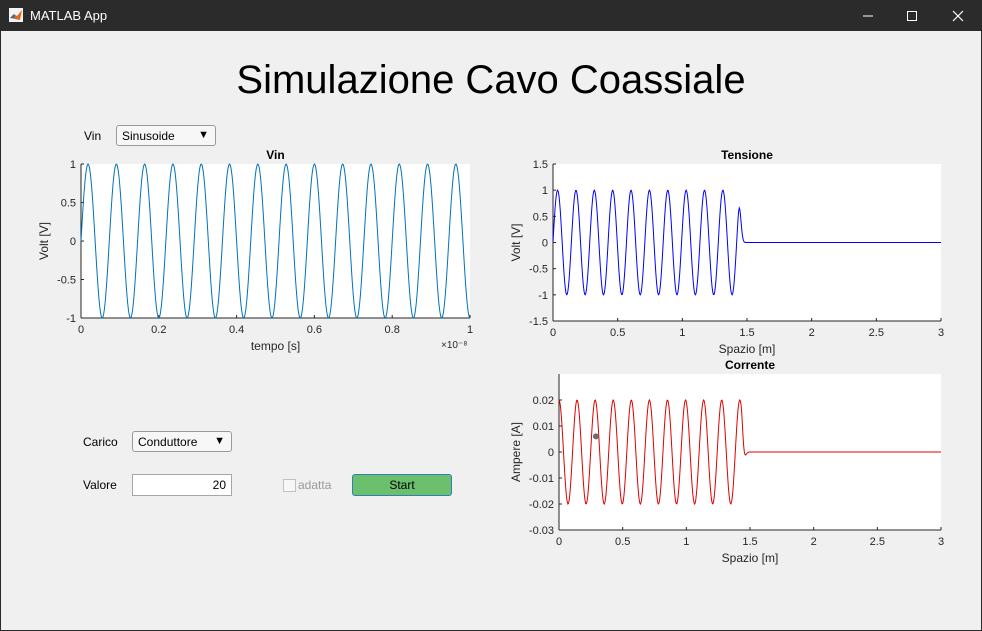 The image size is (982, 631). I want to click on chart-title: Tensione, so click(747, 155).